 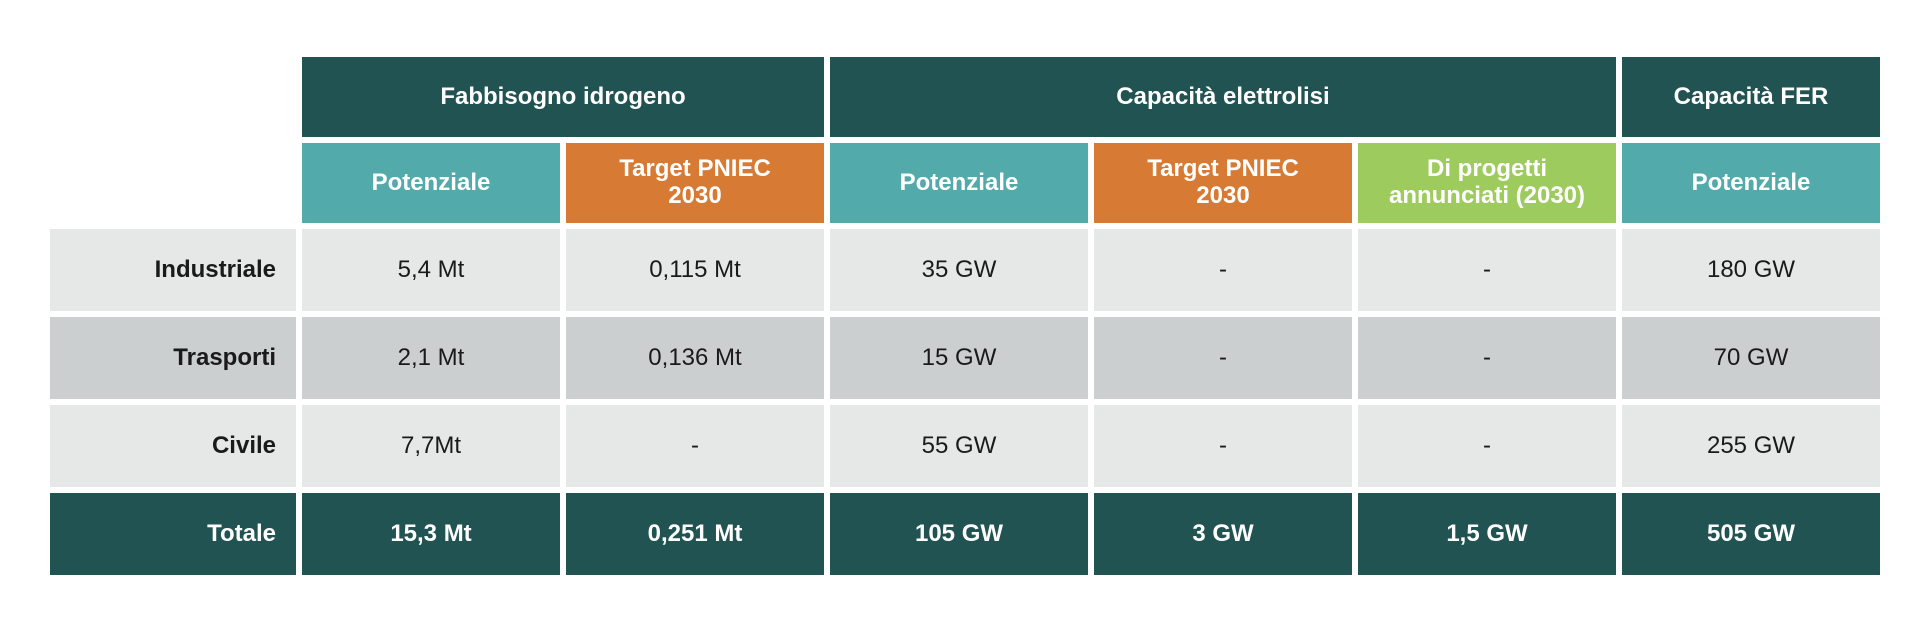 I want to click on row-label-totale: Totale, so click(x=173, y=534).